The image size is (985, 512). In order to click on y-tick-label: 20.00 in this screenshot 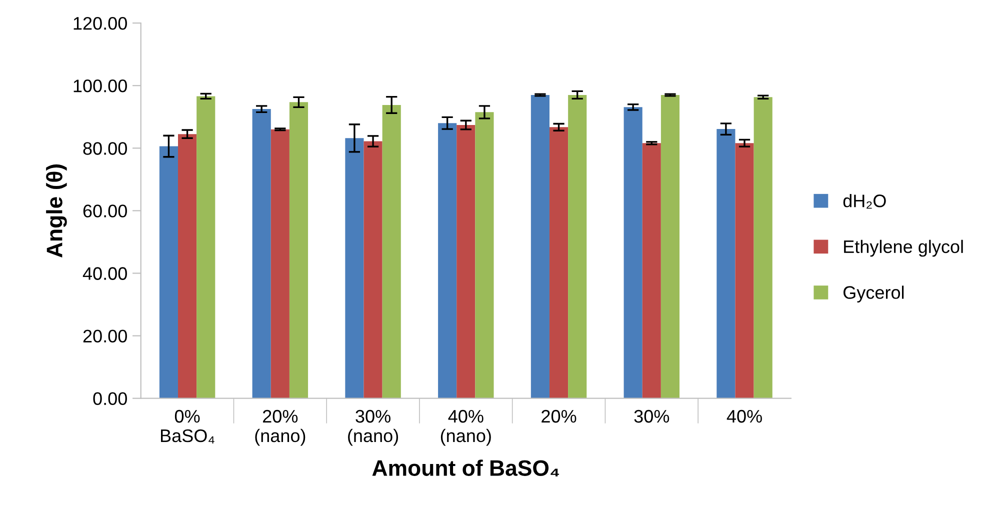, I will do `click(105, 336)`.